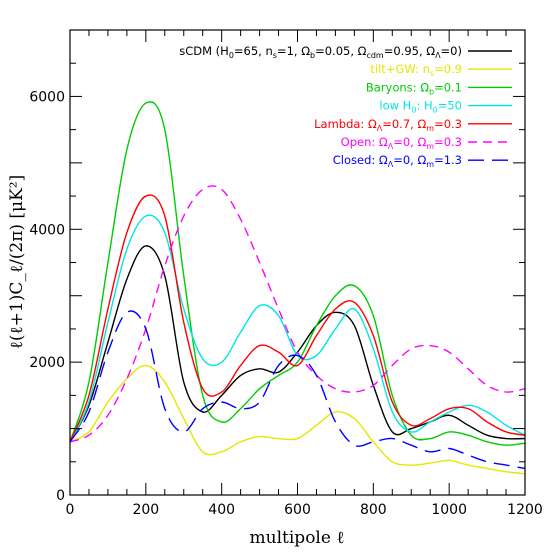  What do you see at coordinates (221, 510) in the screenshot?
I see `x-tick-label: 400` at bounding box center [221, 510].